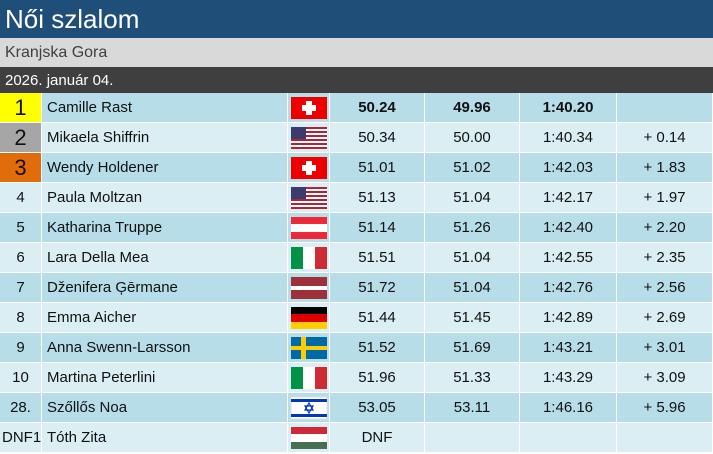  I want to click on result-row: 1 Camille Rast 50.24 49.96 1:40.20, so click(356, 108).